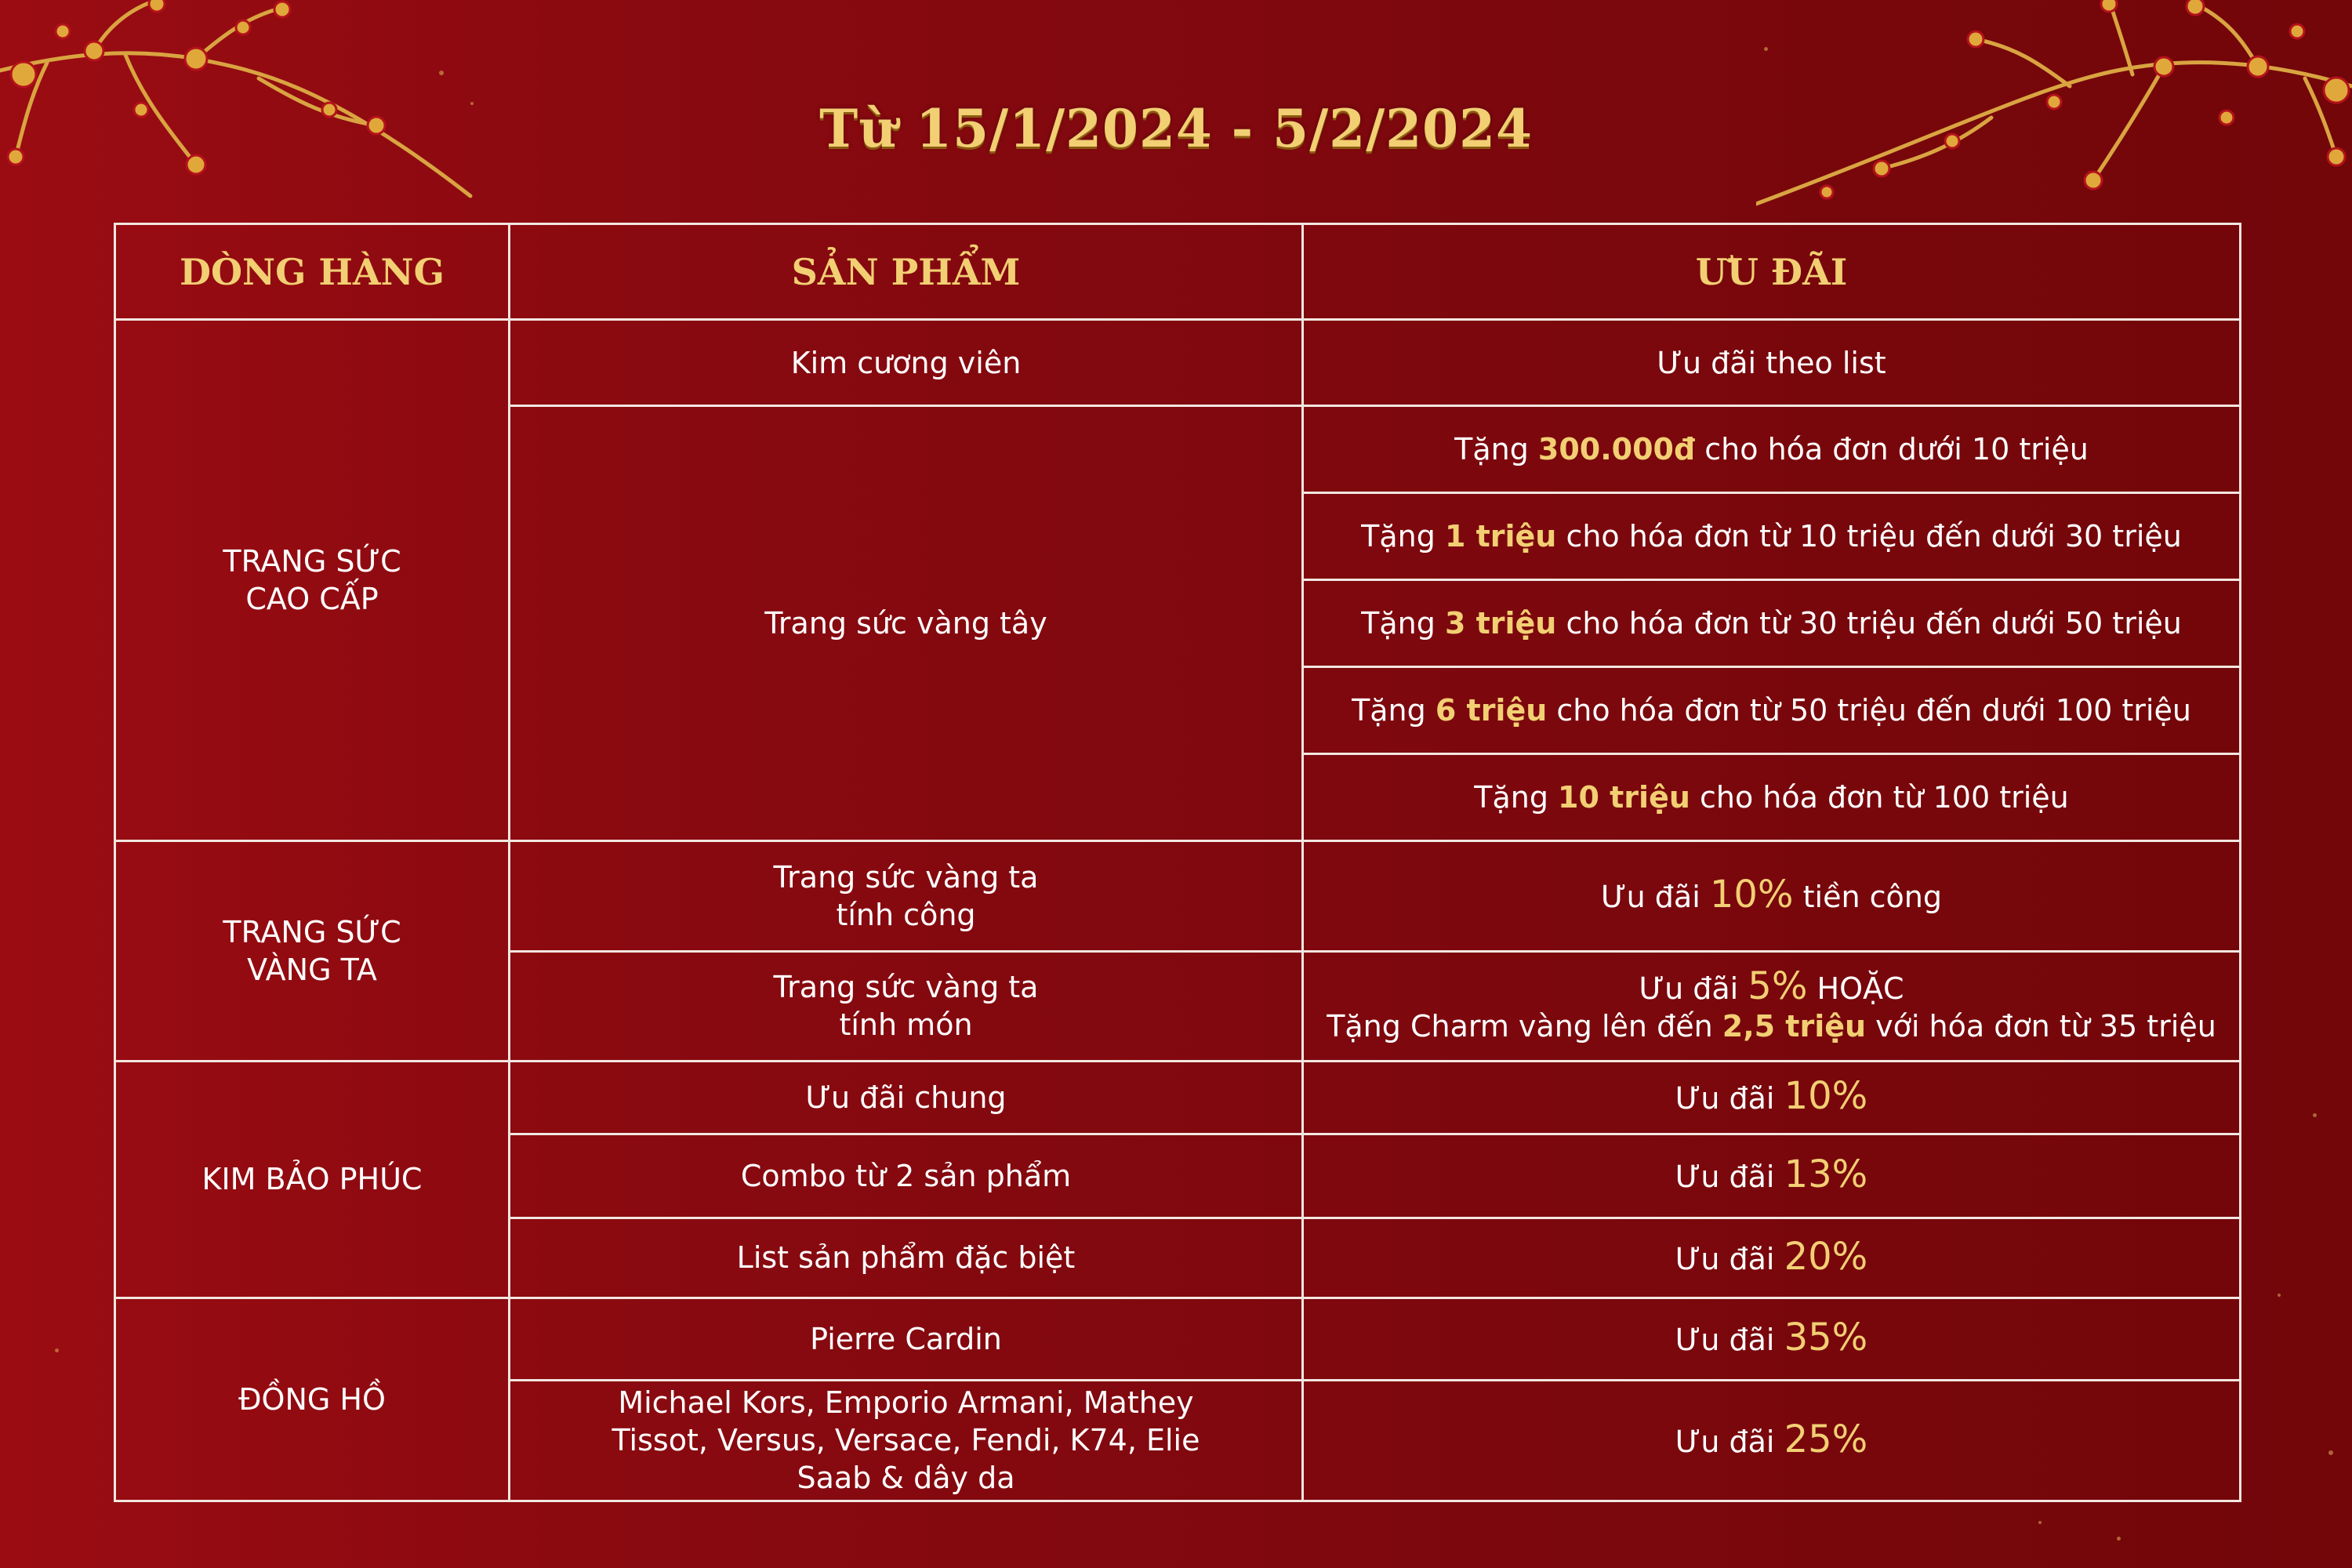  I want to click on offer-cell: Ưu đãi 10% tiền công, so click(1771, 896).